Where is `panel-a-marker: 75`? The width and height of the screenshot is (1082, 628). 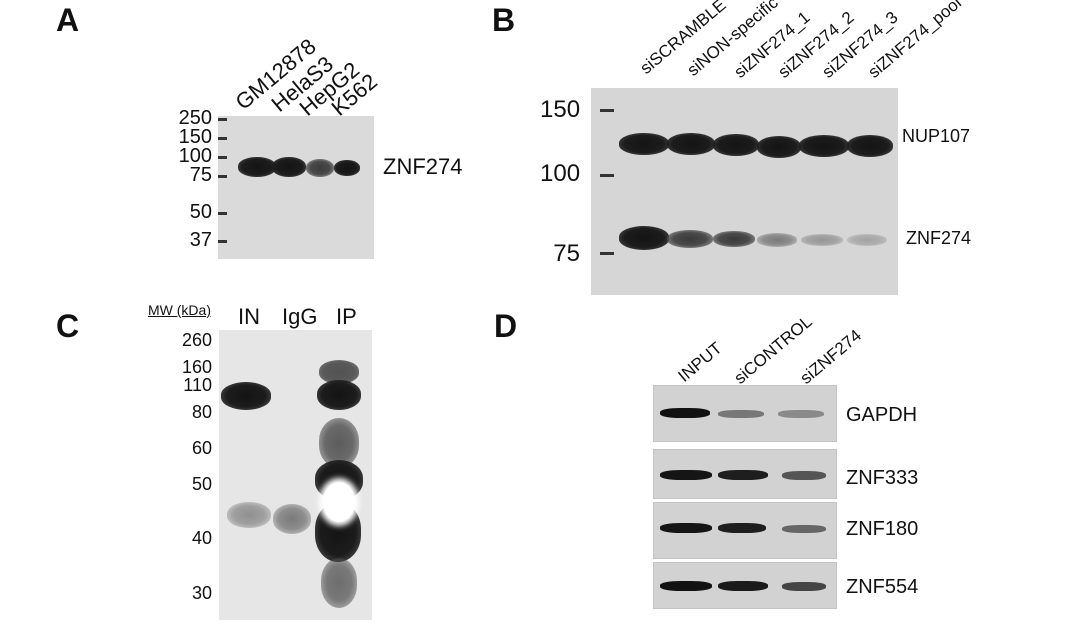
panel-a-marker: 75 is located at coordinates (200, 175).